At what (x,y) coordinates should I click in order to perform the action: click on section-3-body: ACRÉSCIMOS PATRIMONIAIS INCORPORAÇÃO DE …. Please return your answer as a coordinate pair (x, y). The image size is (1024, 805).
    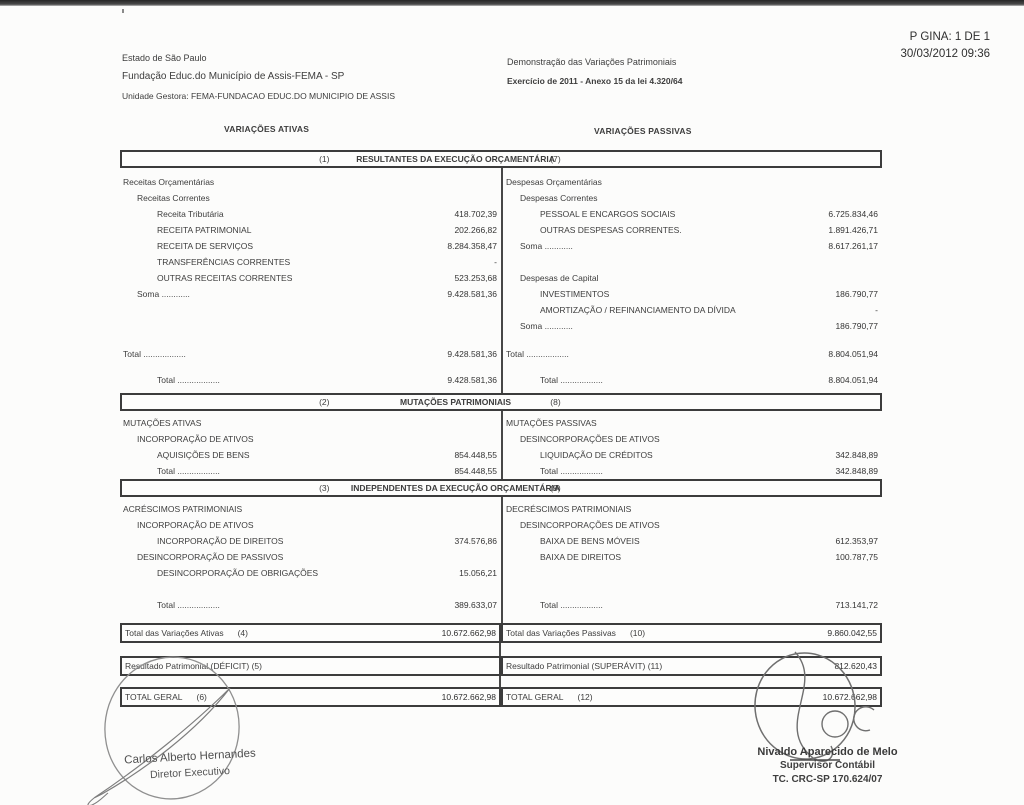
    Looking at the image, I should click on (501, 560).